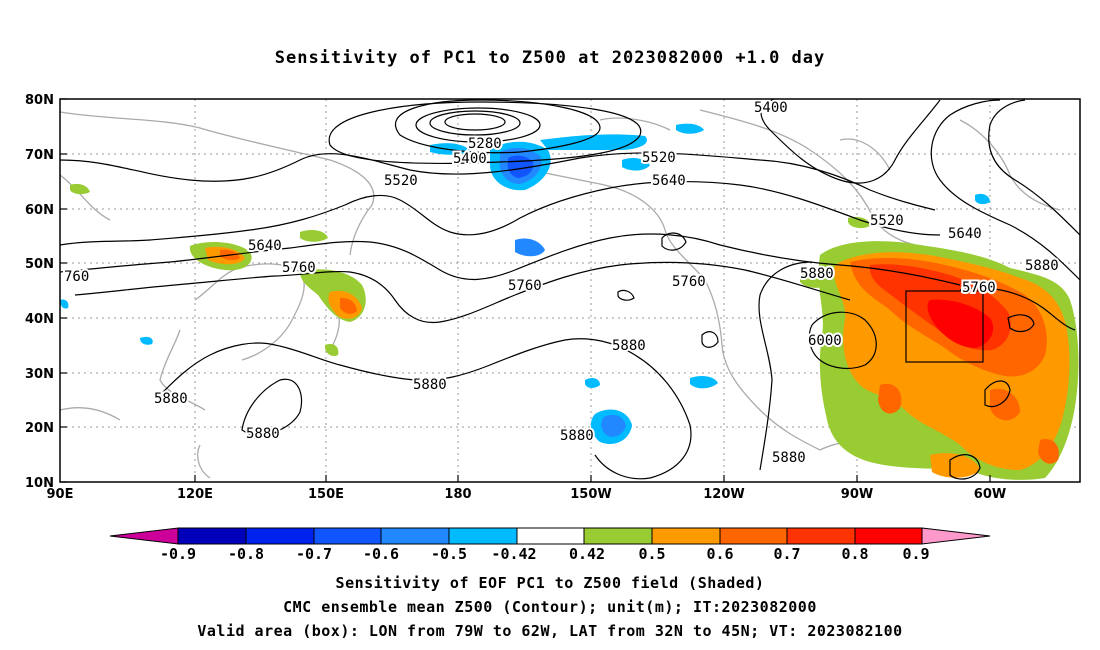 This screenshot has width=1100, height=650. I want to click on lat-label: 80N, so click(39, 100).